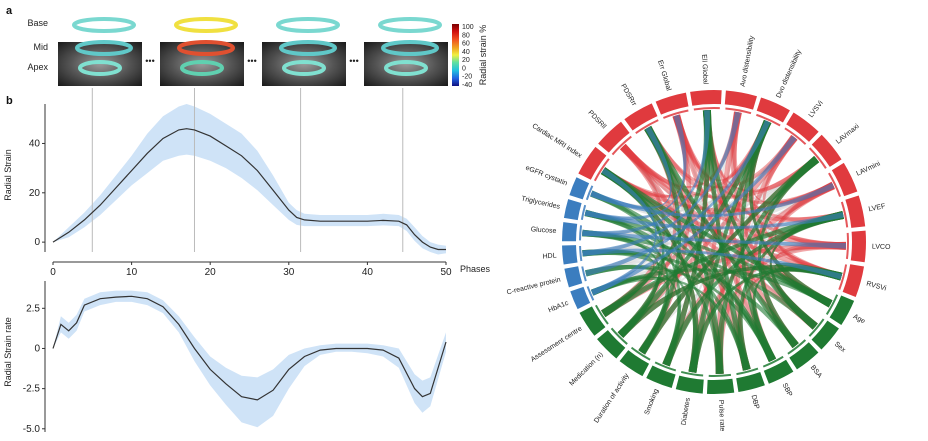 The width and height of the screenshot is (928, 441). I want to click on chord-label: Dvo distensibility, so click(789, 73).